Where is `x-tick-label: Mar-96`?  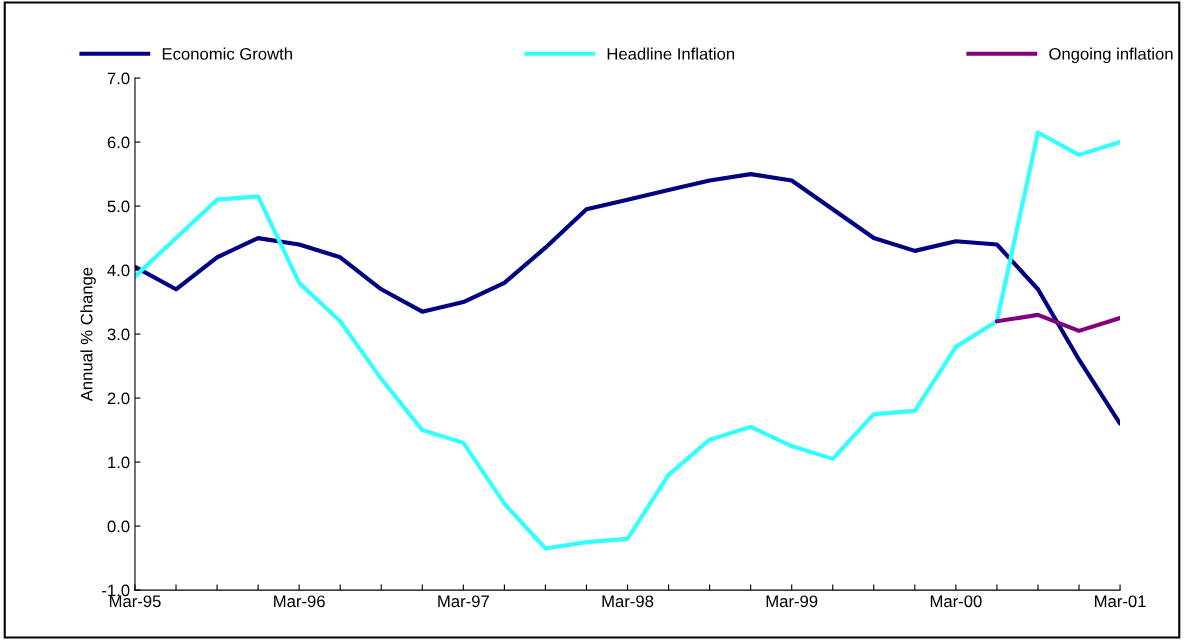 x-tick-label: Mar-96 is located at coordinates (299, 601).